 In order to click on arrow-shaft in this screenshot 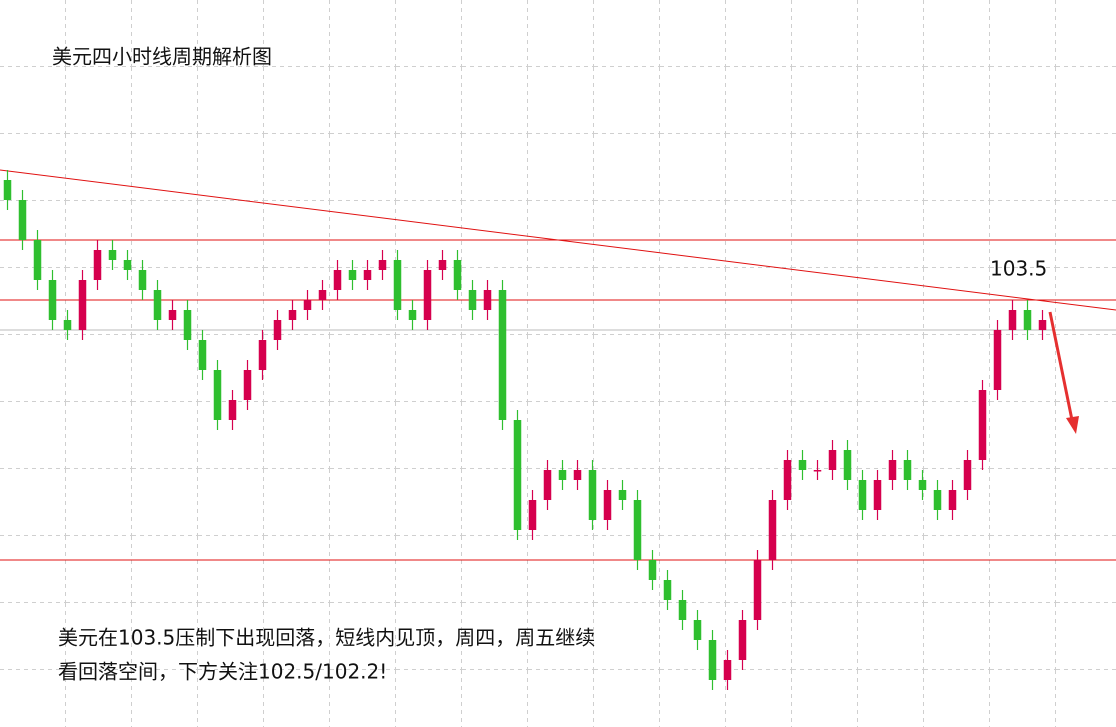, I will do `click(1061, 366)`.